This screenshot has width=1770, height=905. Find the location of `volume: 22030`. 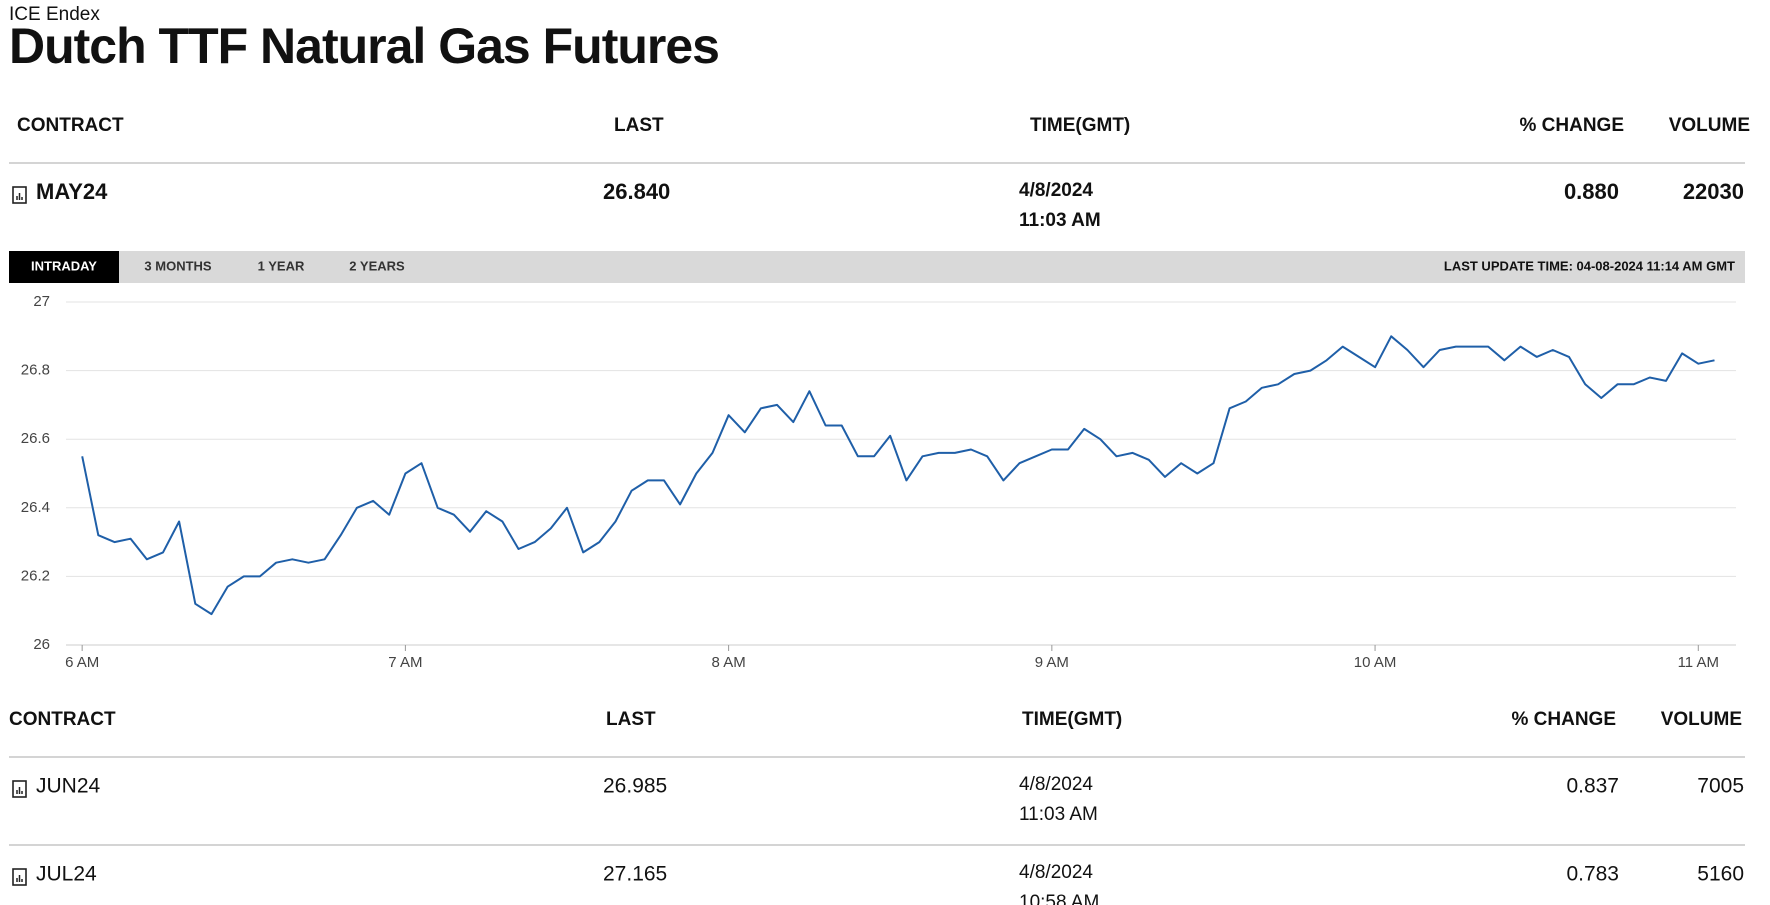

volume: 22030 is located at coordinates (1713, 191).